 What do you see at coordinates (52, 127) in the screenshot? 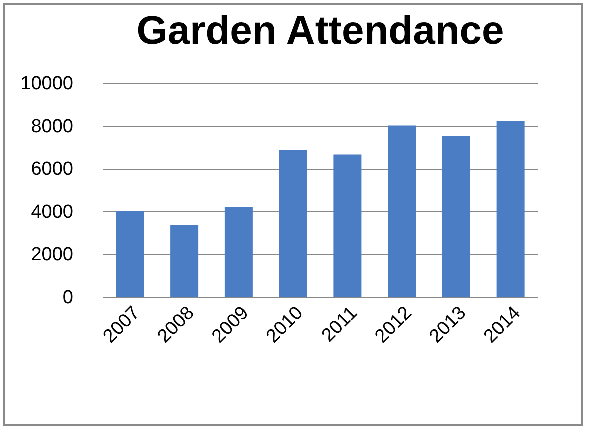
I see `y-tick-label: 8000` at bounding box center [52, 127].